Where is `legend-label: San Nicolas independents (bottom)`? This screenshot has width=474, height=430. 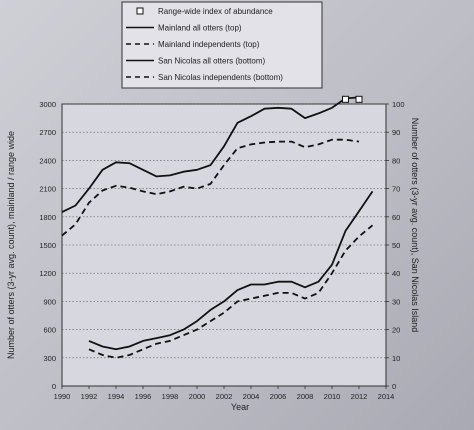
legend-label: San Nicolas independents (bottom) is located at coordinates (220, 77).